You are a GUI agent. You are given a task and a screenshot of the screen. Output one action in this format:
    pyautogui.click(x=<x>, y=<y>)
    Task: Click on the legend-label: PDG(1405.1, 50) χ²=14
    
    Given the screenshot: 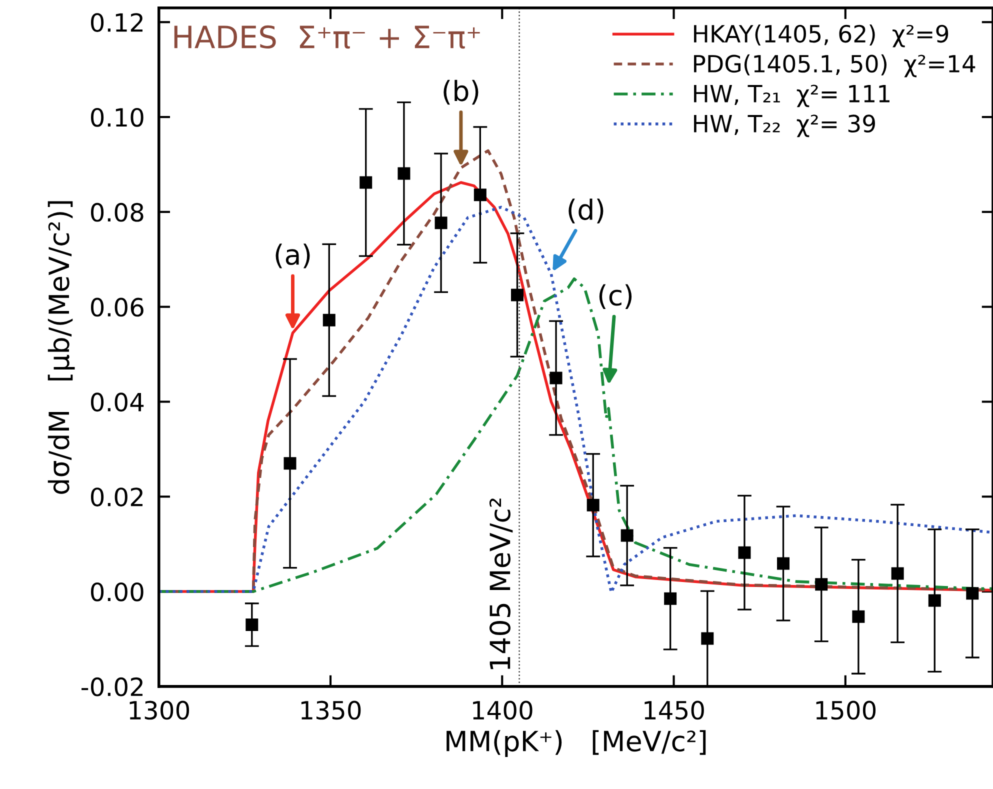 What is the action you would take?
    pyautogui.click(x=835, y=66)
    